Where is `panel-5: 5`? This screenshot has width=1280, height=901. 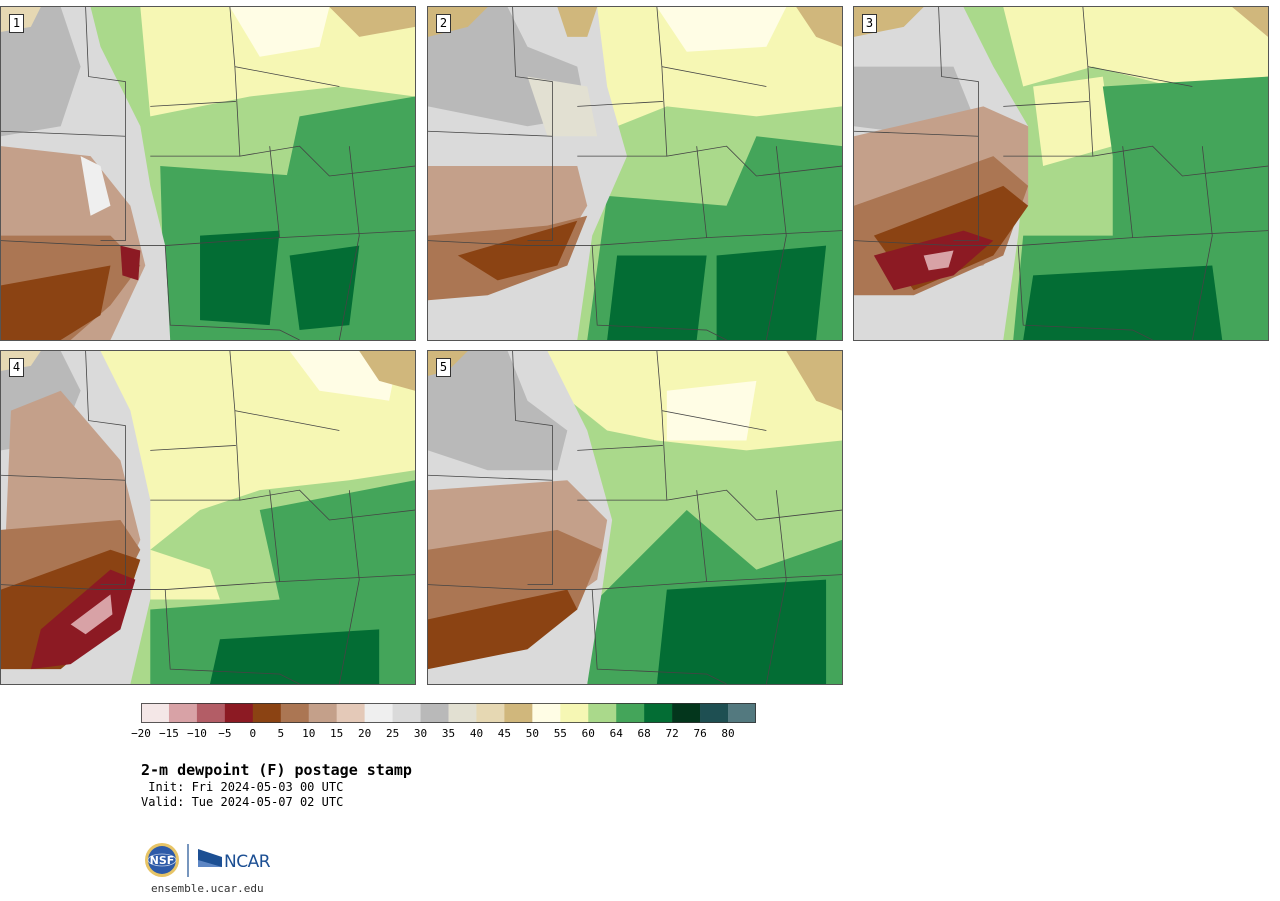
panel-5: 5 is located at coordinates (635, 517).